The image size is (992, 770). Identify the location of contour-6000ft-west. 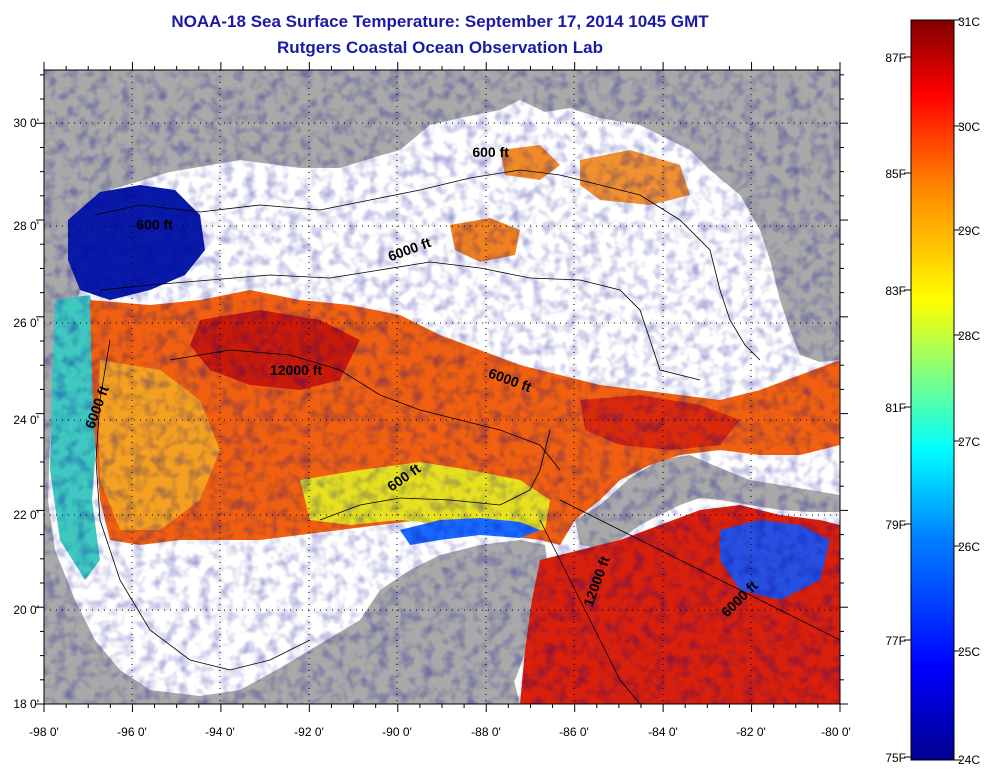
(203, 505).